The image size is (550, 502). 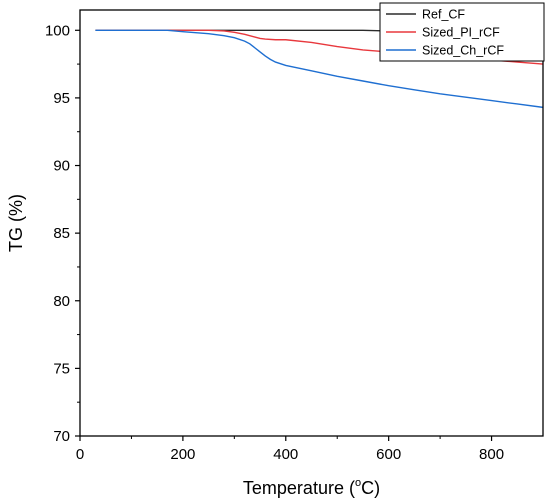 What do you see at coordinates (463, 51) in the screenshot?
I see `legend-label-3: Sized_Ch_rCF` at bounding box center [463, 51].